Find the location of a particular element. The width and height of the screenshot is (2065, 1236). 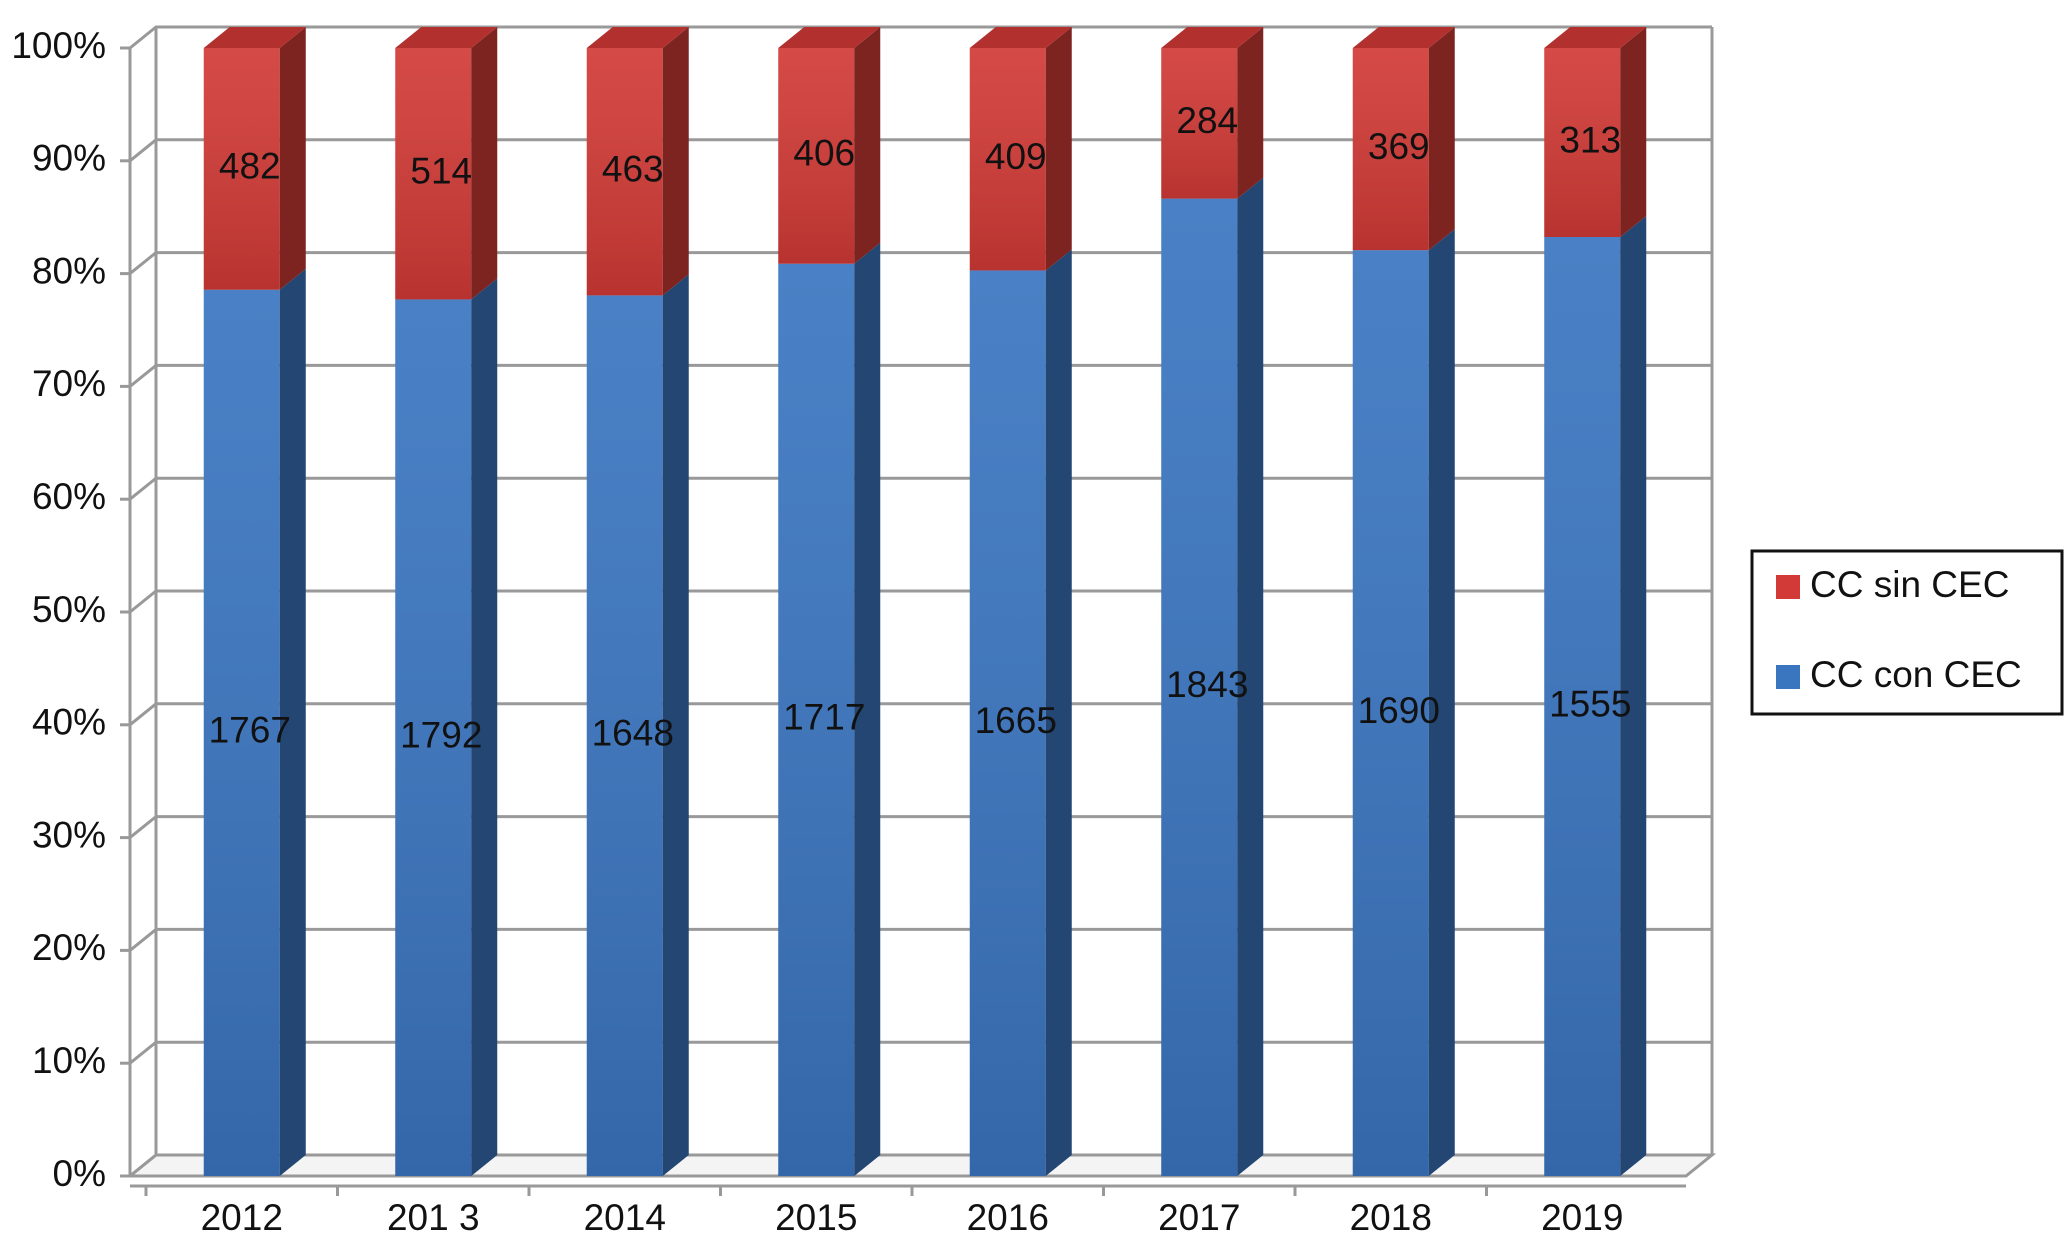

y-tick-label: 20% is located at coordinates (69, 947).